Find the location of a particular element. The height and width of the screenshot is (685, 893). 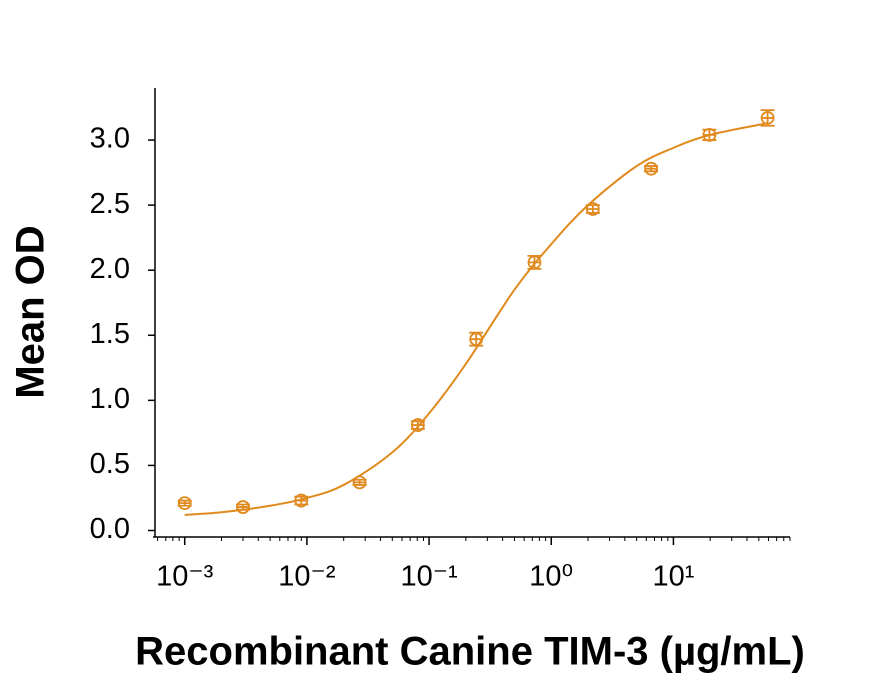

y-tick-label: 0.0 is located at coordinates (110, 529).